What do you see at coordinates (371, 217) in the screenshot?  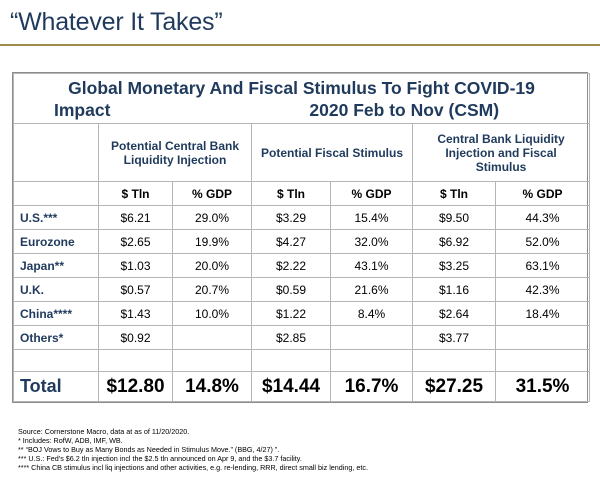 I see `value-cell: 15.4%` at bounding box center [371, 217].